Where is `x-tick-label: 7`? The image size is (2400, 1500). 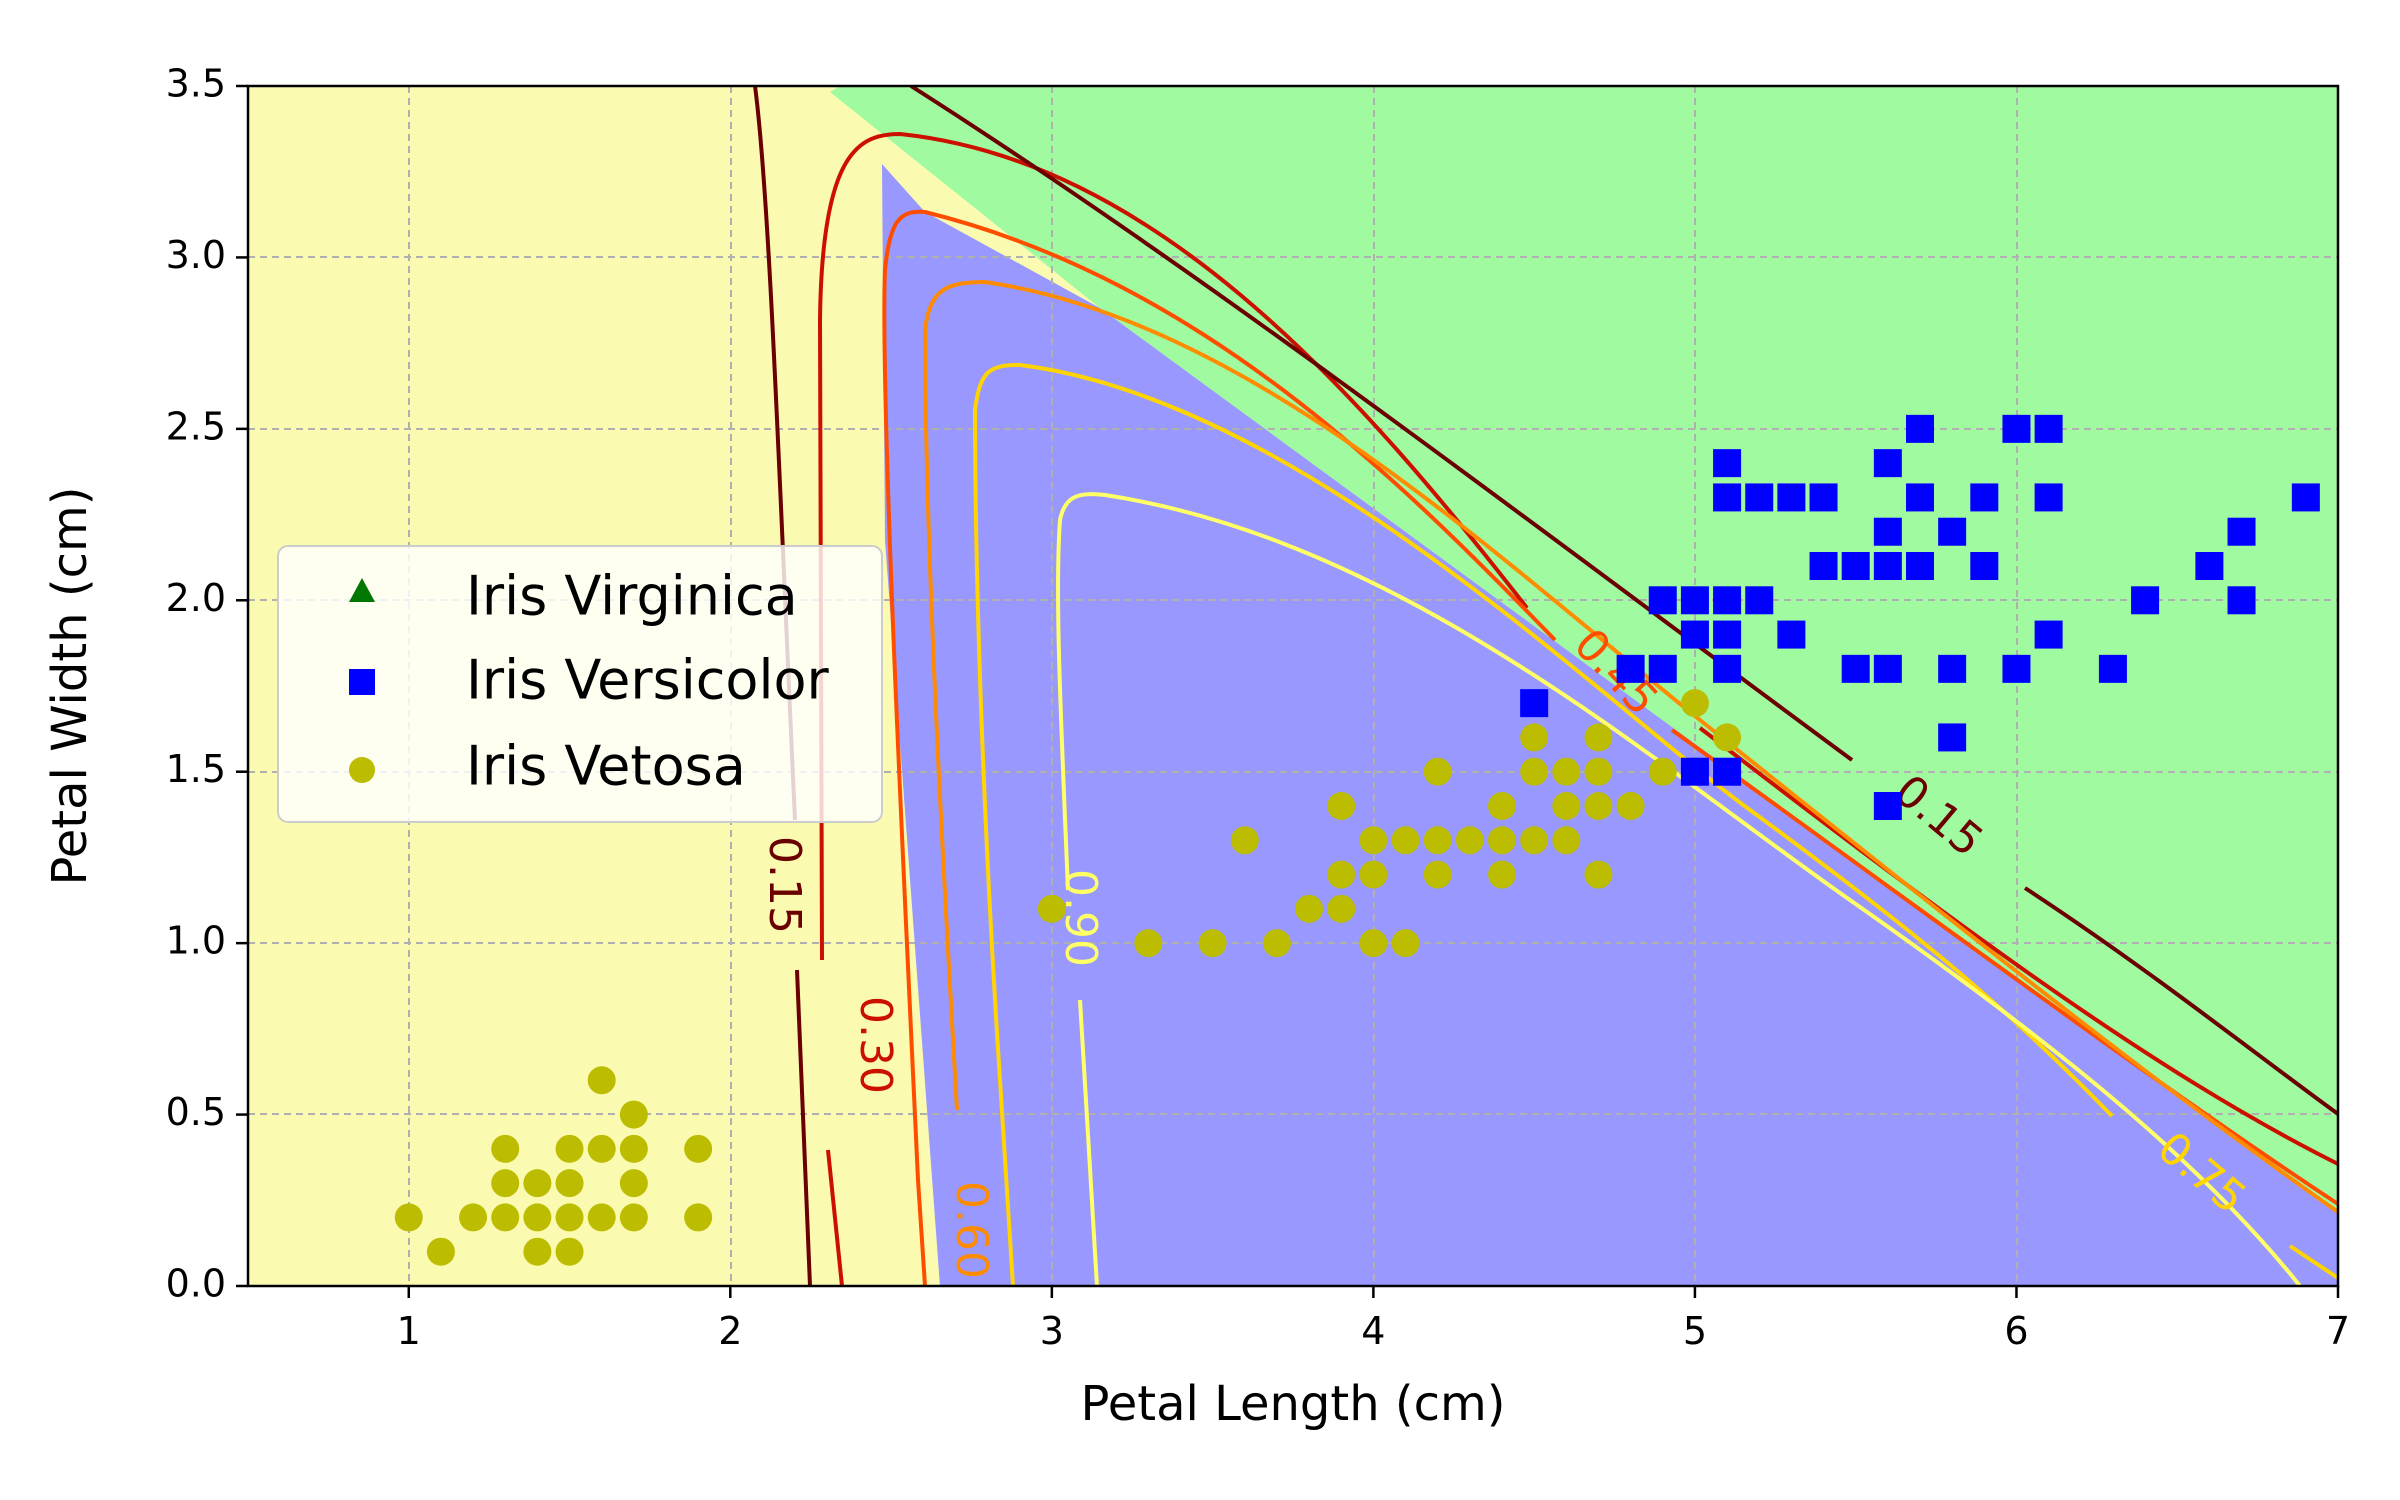
x-tick-label: 7 is located at coordinates (2338, 1331).